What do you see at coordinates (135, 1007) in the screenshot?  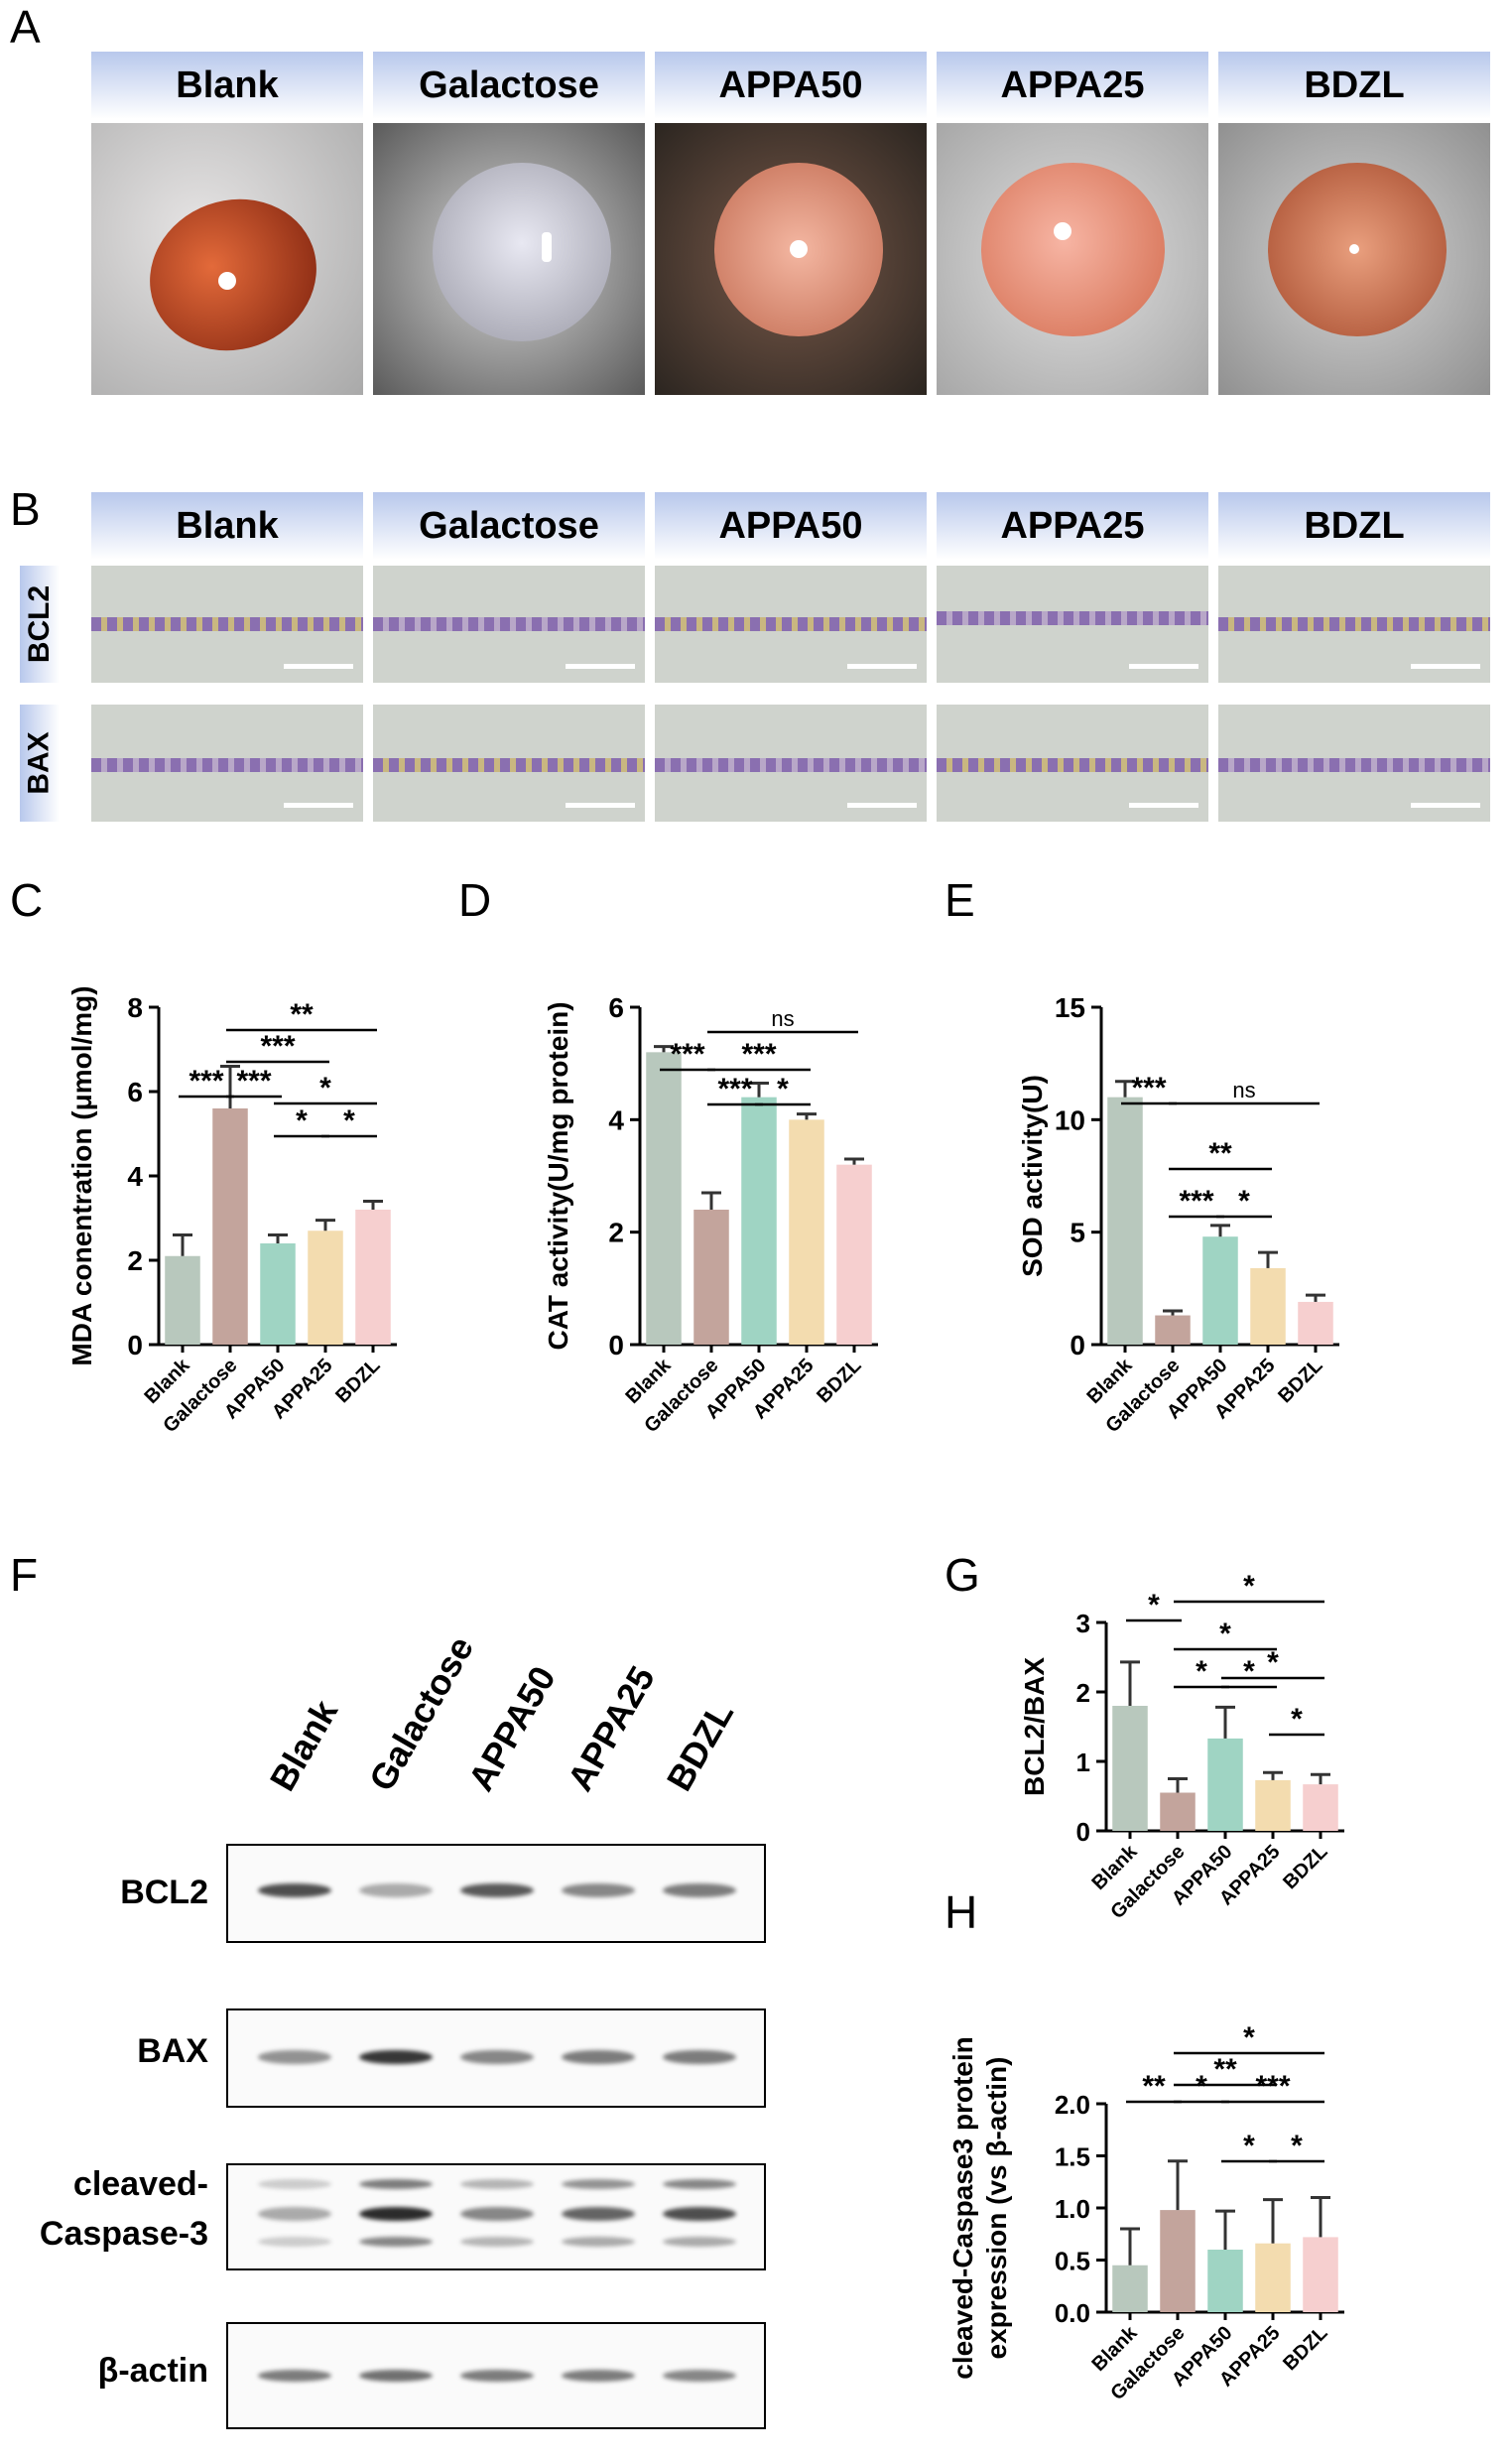 I see `y-tick-label: 8` at bounding box center [135, 1007].